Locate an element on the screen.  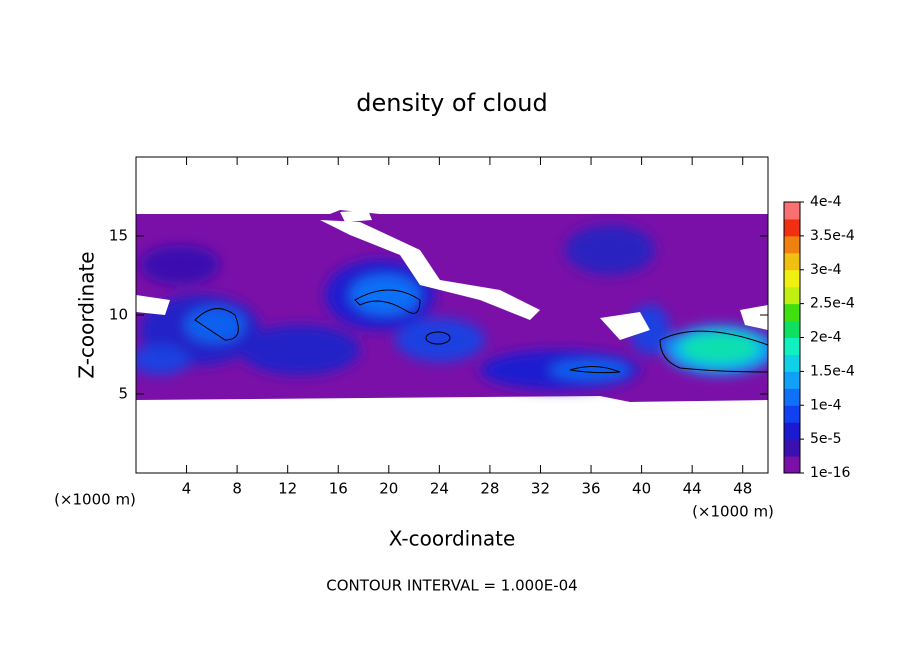
x-tick-label: 28 is located at coordinates (489, 489).